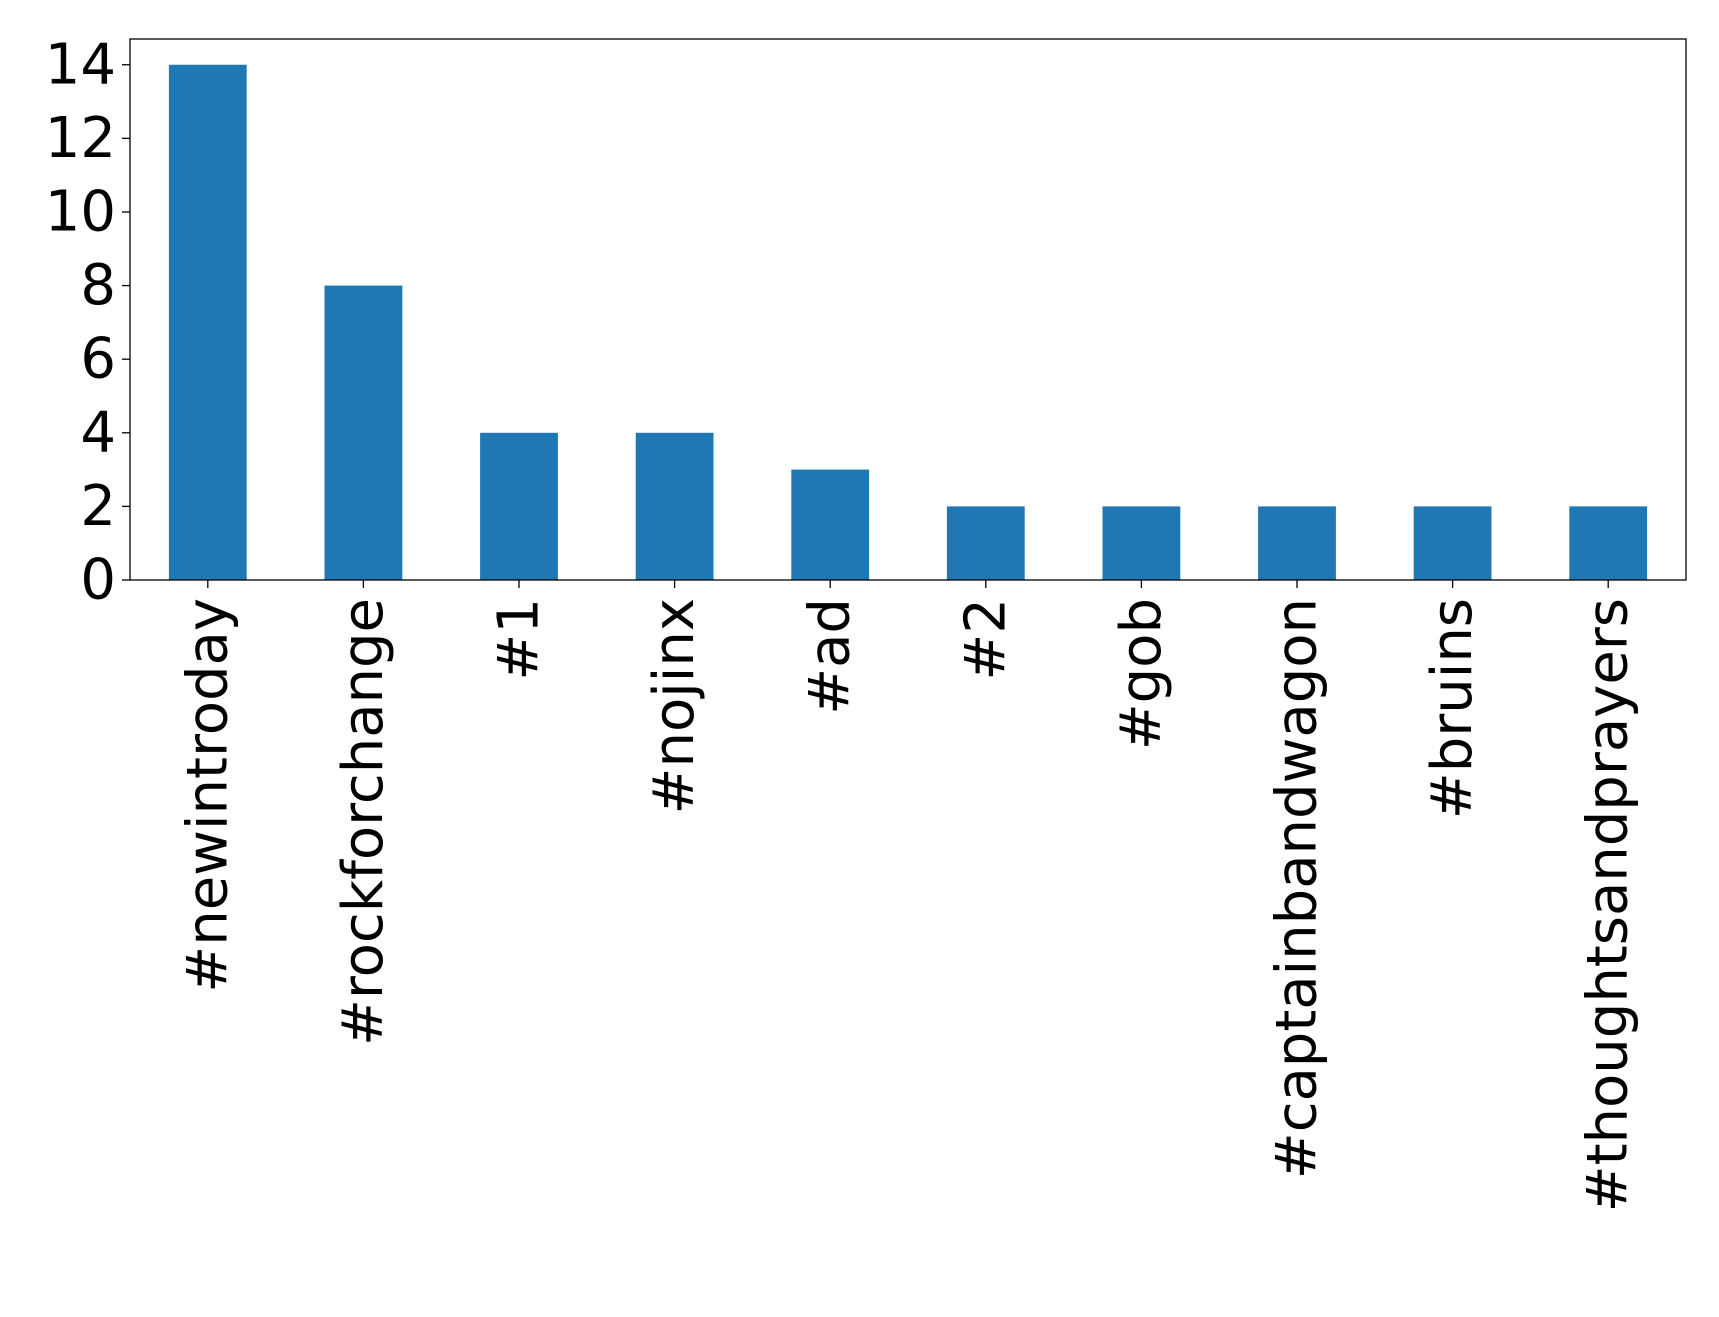 The width and height of the screenshot is (1719, 1317). I want to click on x-tick-label: #ad, so click(830, 656).